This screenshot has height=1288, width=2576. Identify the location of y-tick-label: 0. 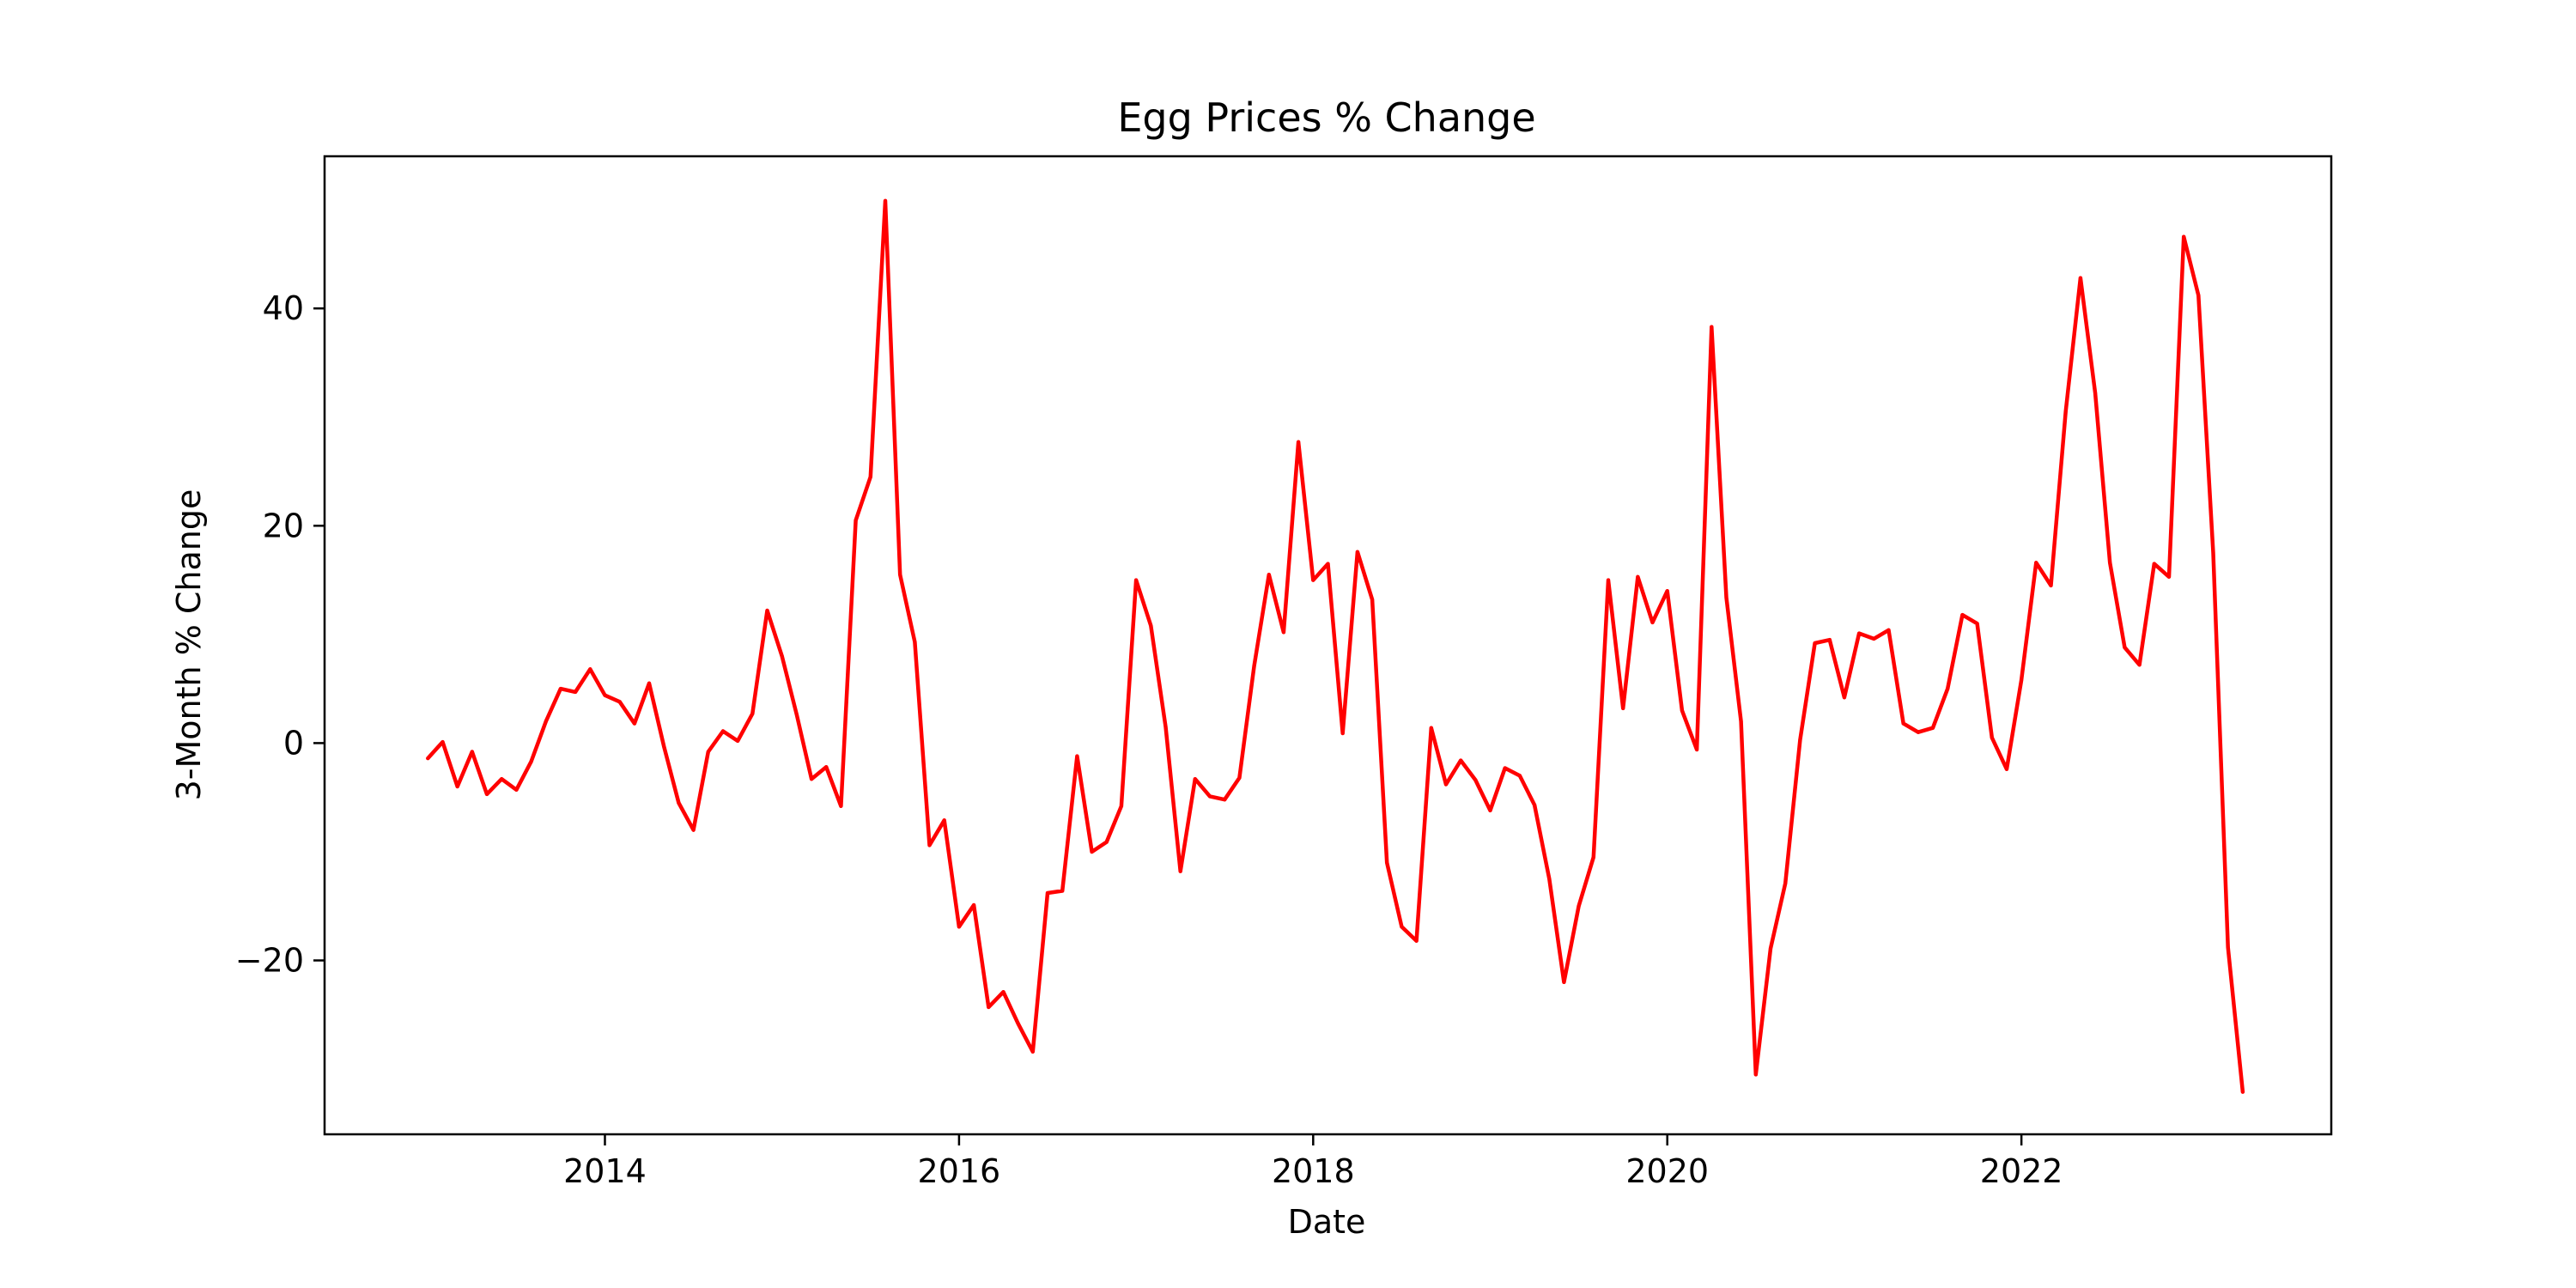
(293, 743).